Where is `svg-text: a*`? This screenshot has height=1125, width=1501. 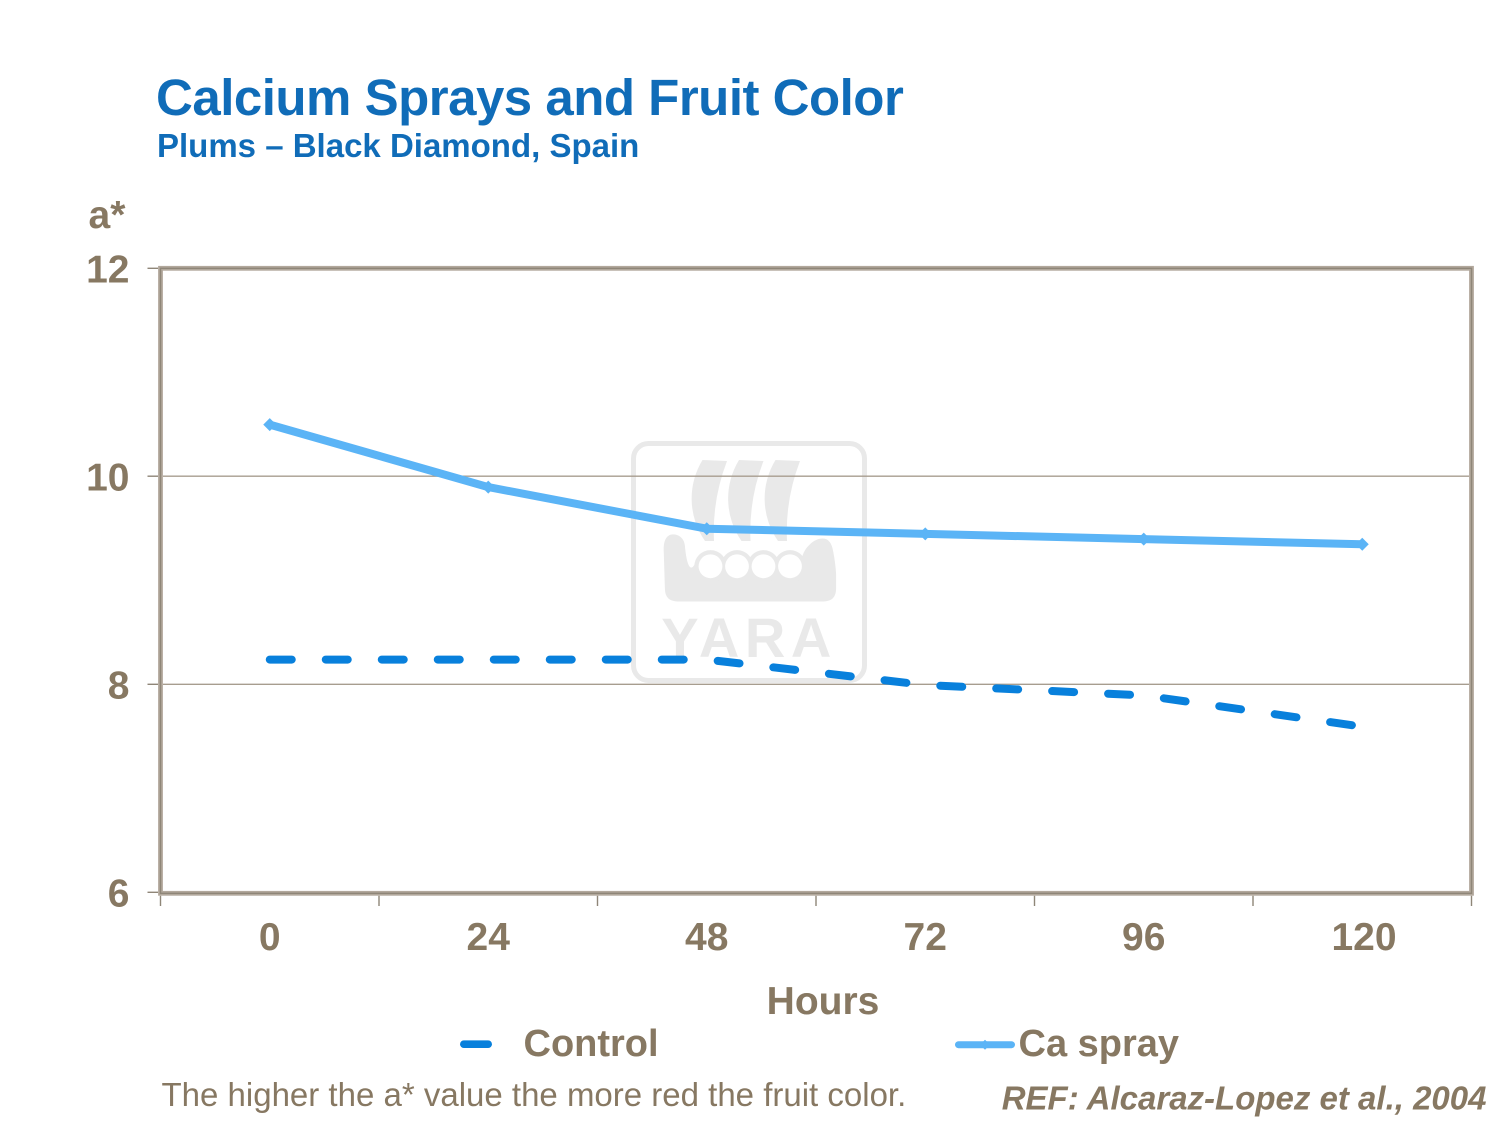
svg-text: a* is located at coordinates (108, 215).